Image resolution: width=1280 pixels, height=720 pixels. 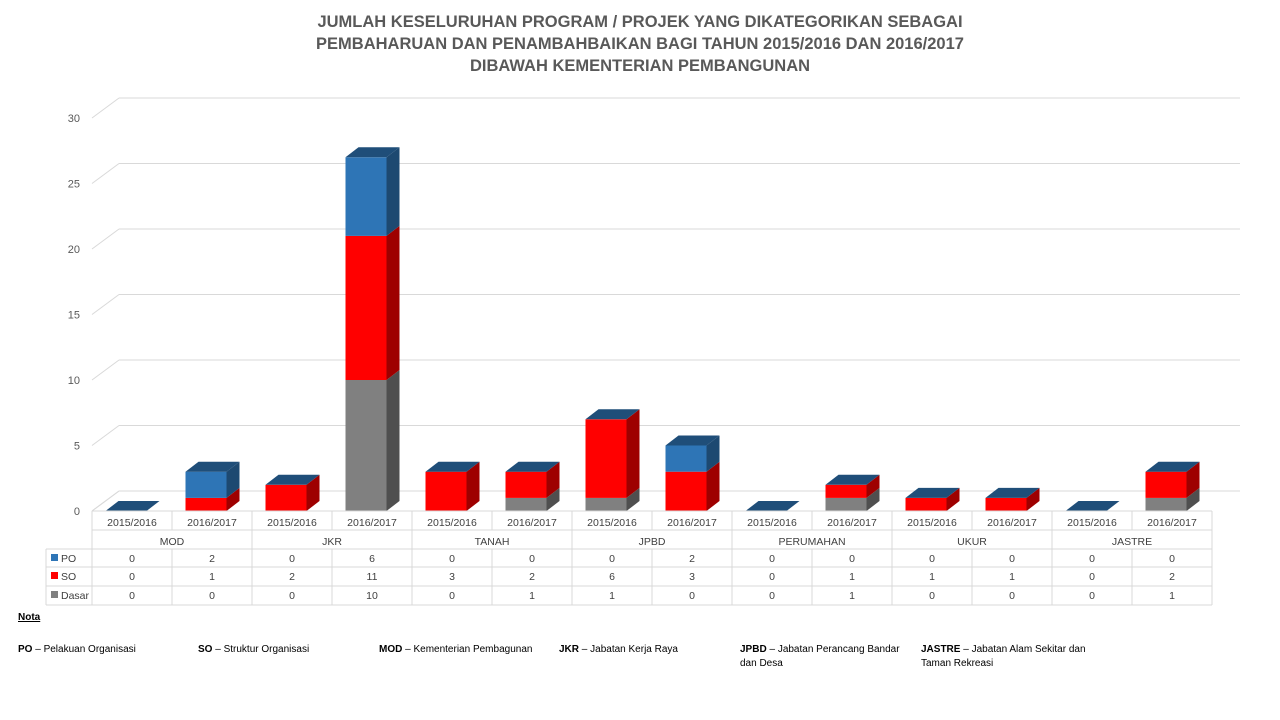 I want to click on nota-abbr: SO, so click(x=205, y=649).